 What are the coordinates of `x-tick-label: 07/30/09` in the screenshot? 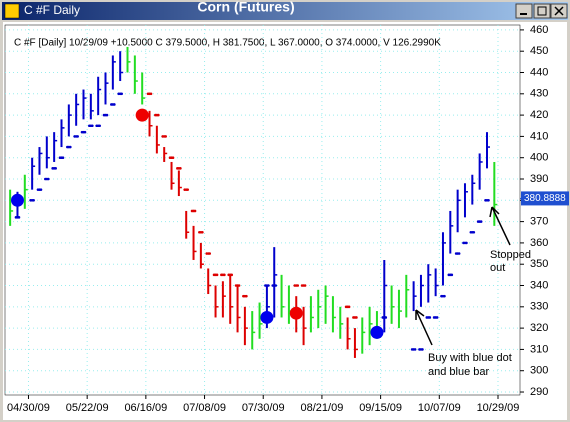 It's located at (263, 408).